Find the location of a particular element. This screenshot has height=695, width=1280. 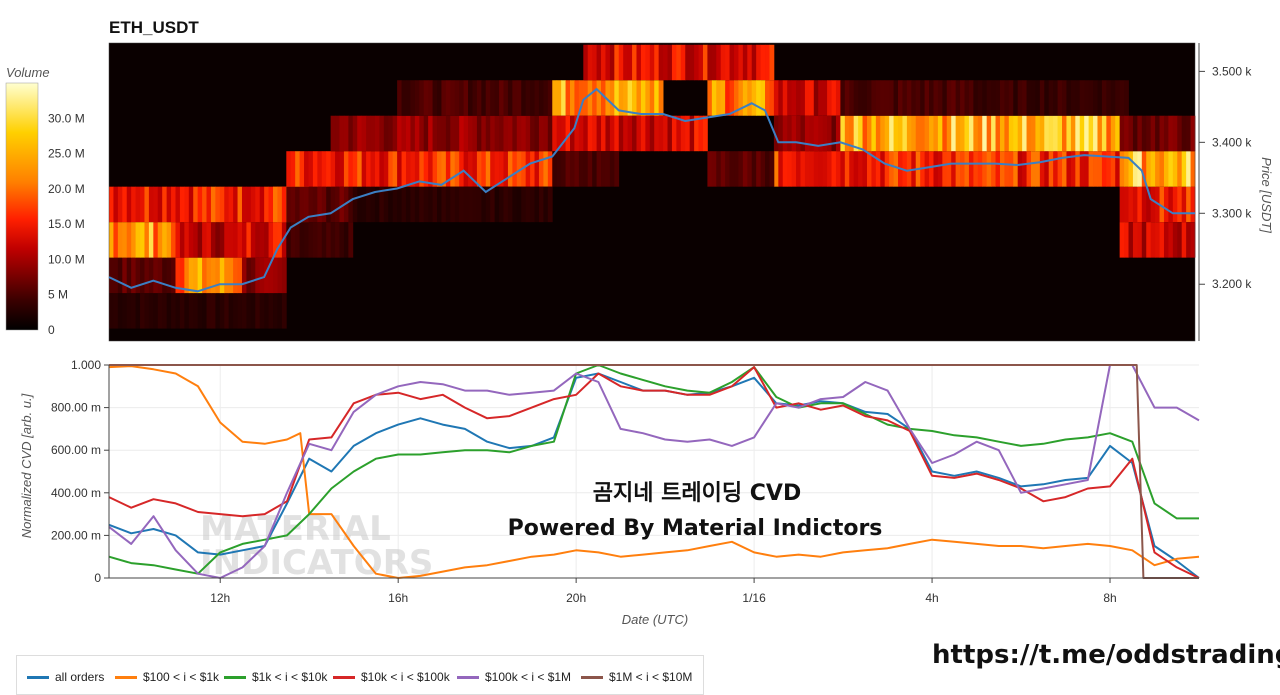

legend-item-all-orders: all orders is located at coordinates (65, 677).